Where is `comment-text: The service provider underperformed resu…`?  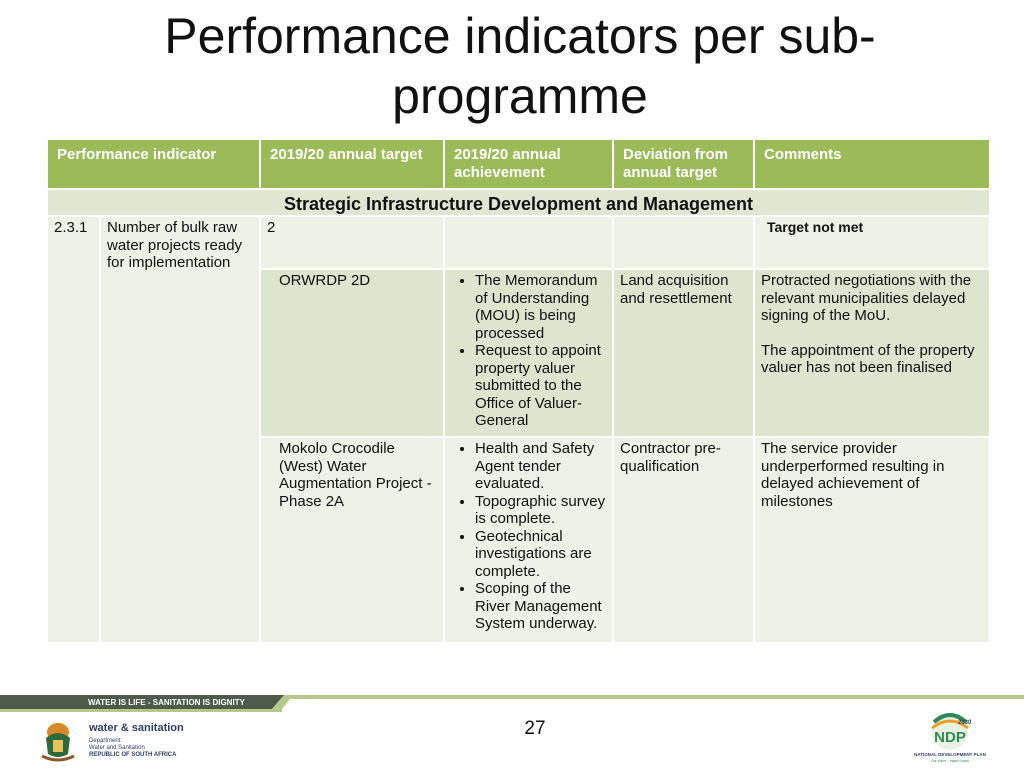 comment-text: The service provider underperformed resu… is located at coordinates (872, 540).